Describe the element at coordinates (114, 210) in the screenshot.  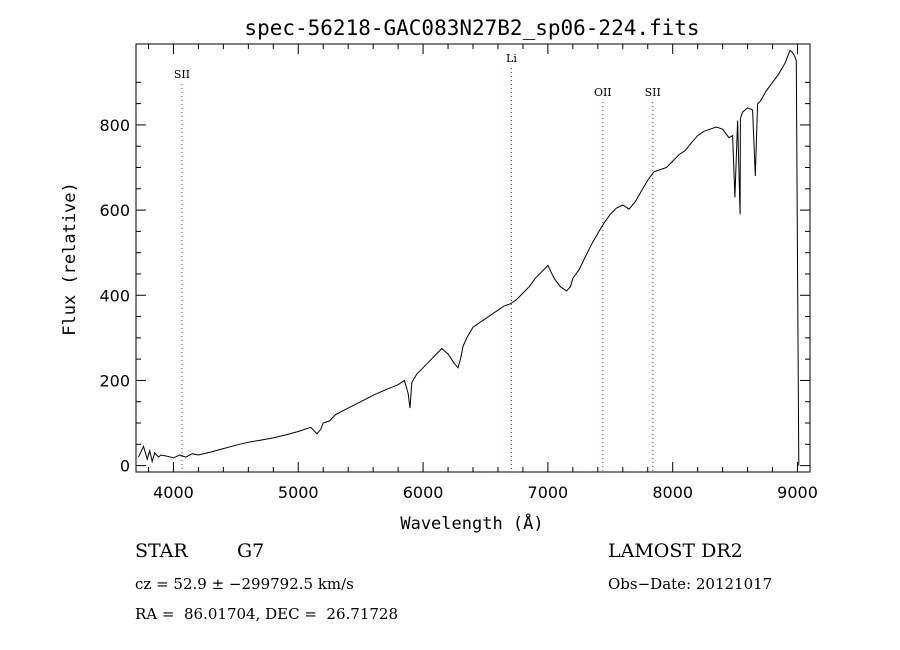
I see `y-tick-label: 600` at that location.